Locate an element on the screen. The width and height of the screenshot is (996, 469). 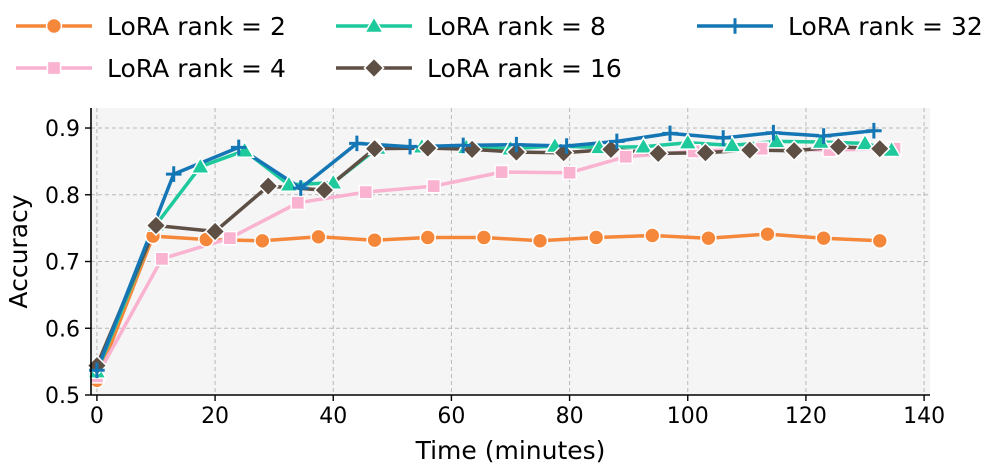
x-tick-label: 120 is located at coordinates (806, 416).